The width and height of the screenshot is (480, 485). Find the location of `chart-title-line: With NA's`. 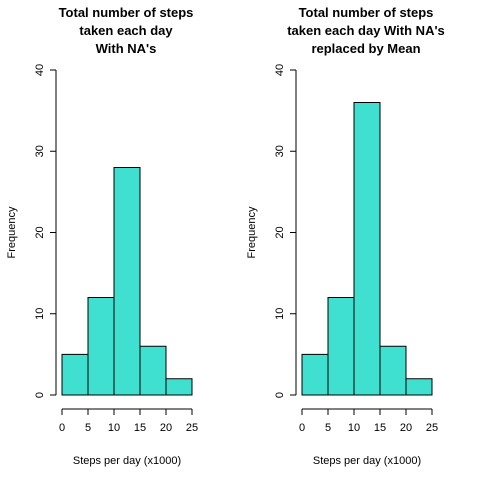

chart-title-line: With NA's is located at coordinates (126, 48).